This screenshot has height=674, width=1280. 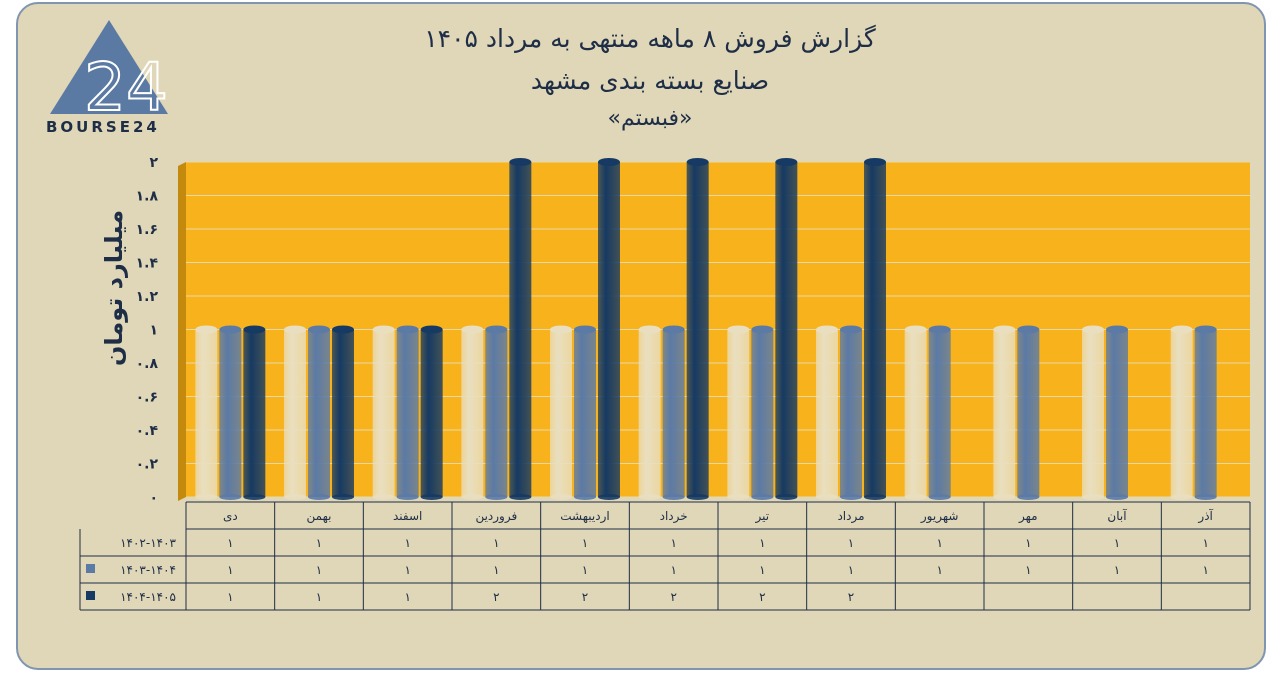 What do you see at coordinates (1117, 515) in the screenshot?
I see `category-label: آبان` at bounding box center [1117, 515].